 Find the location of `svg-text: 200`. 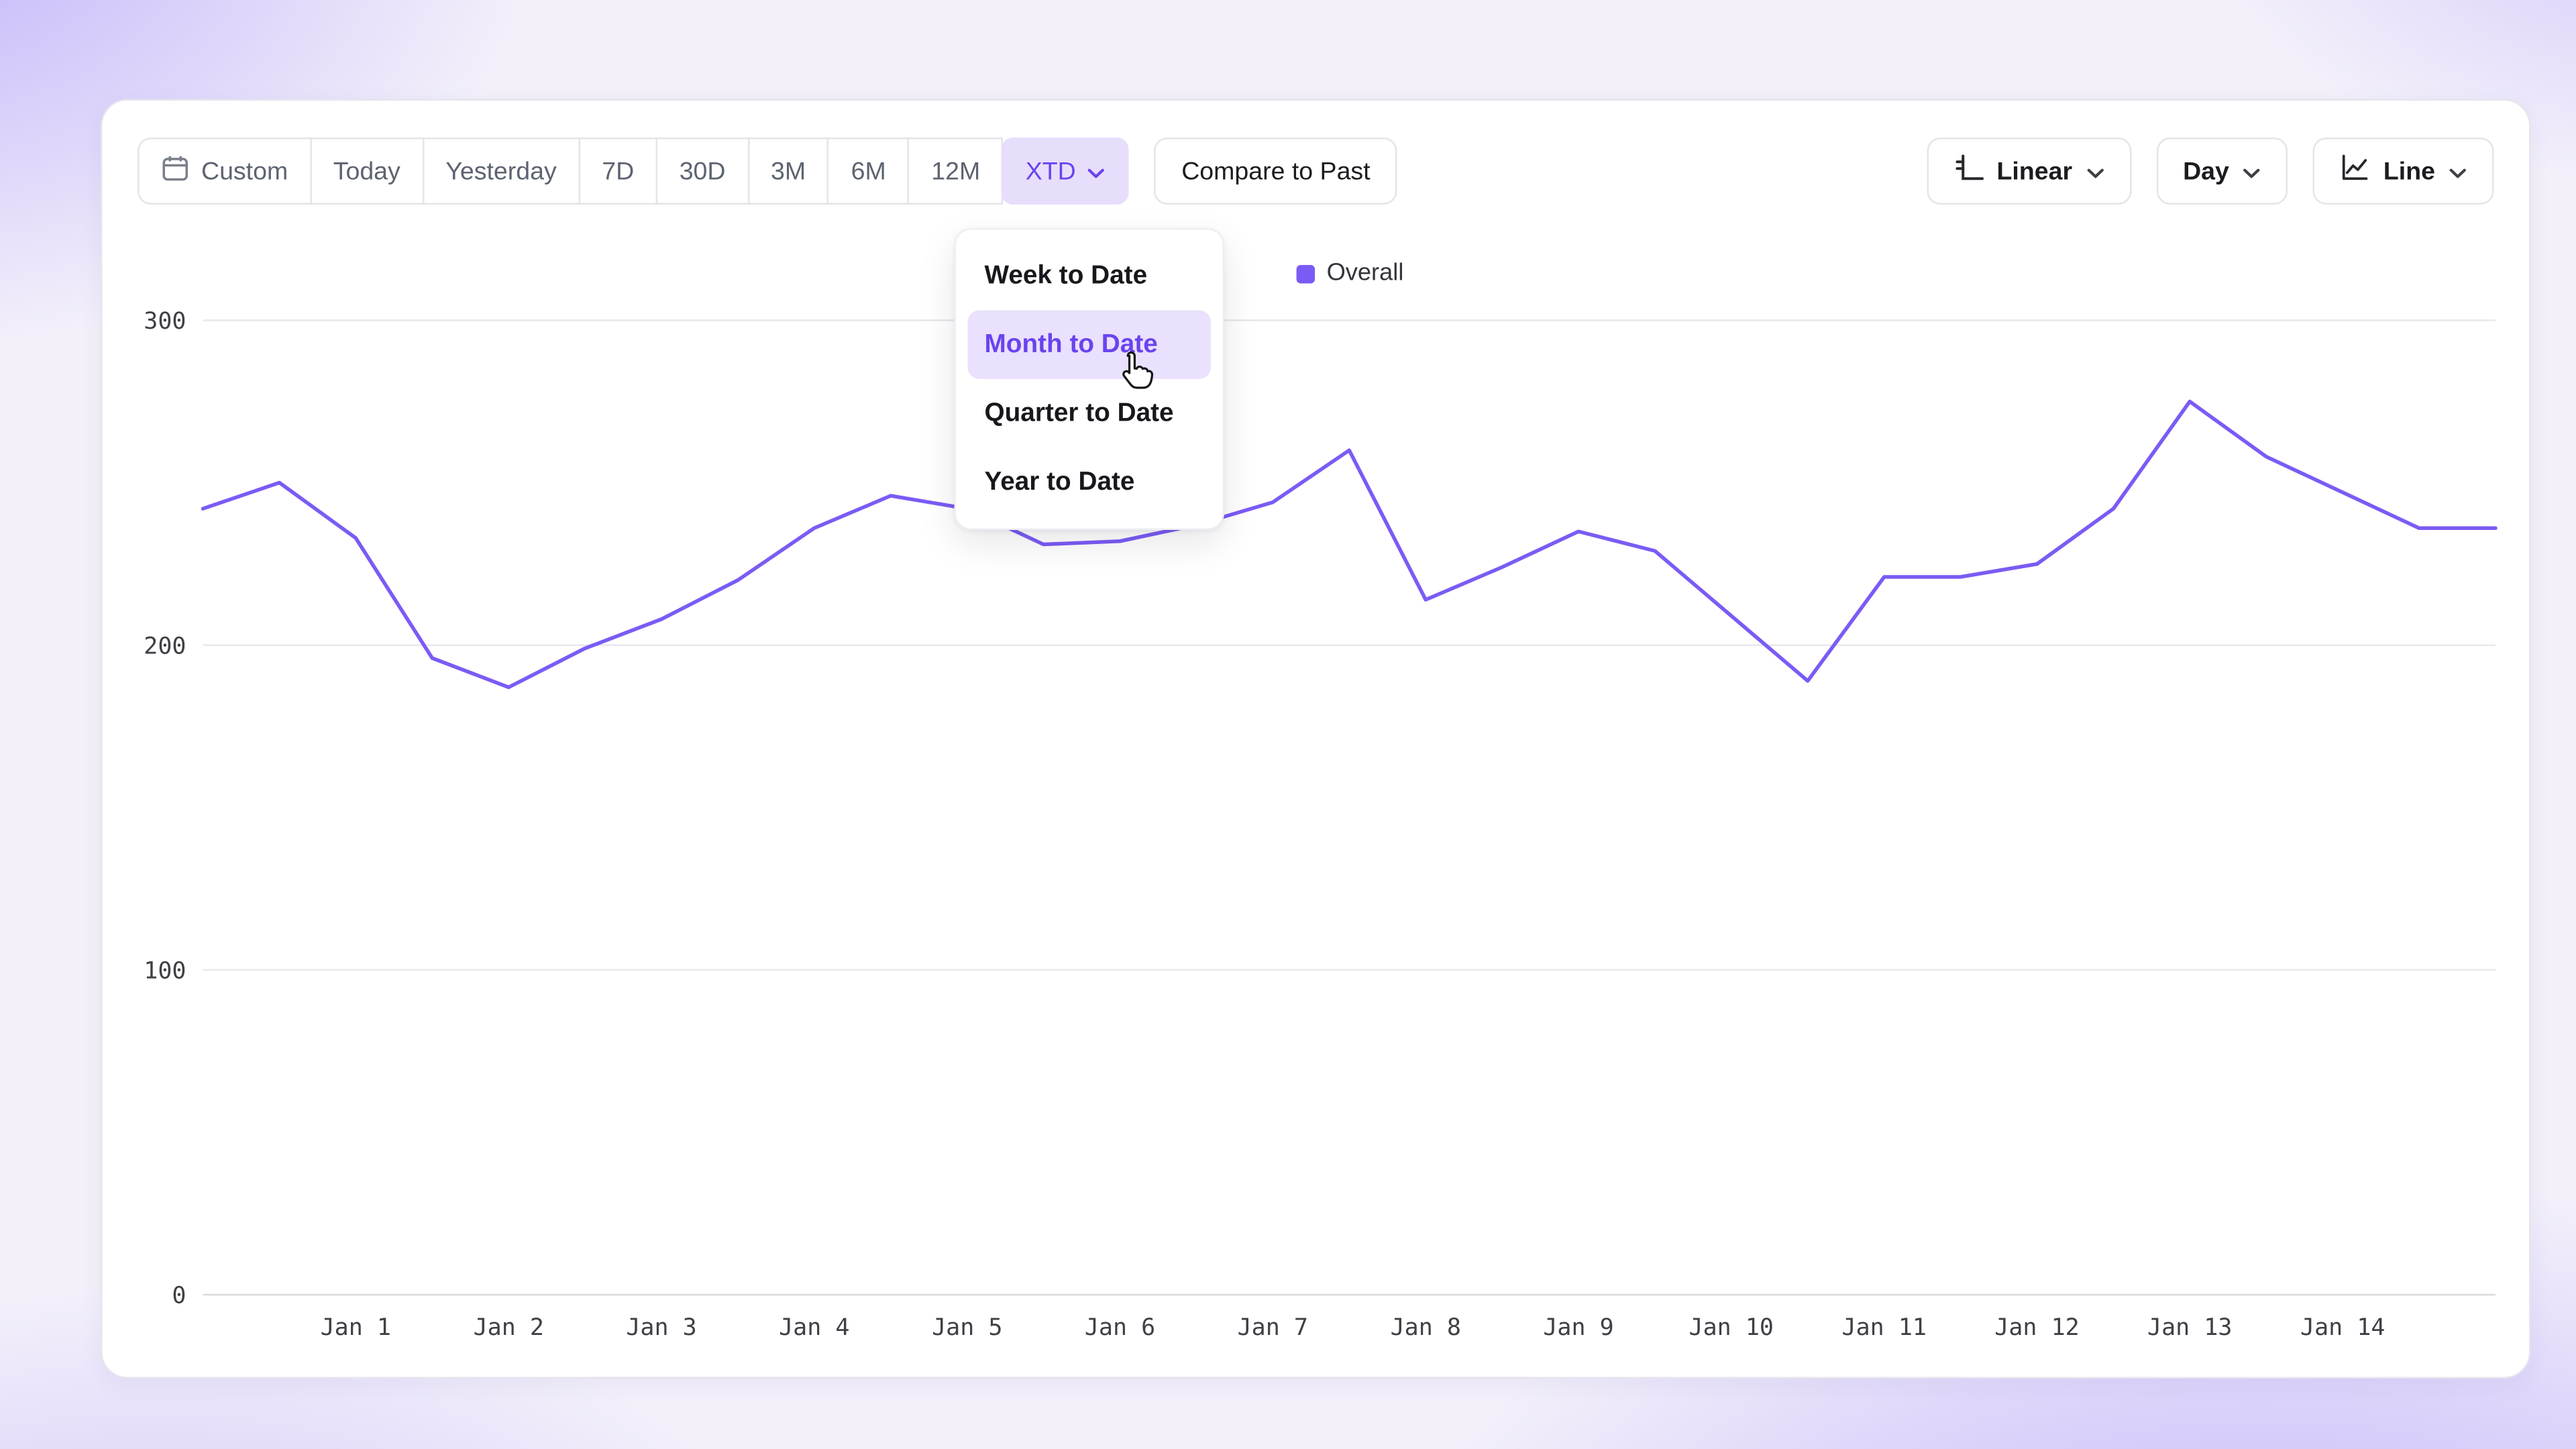

svg-text: 200 is located at coordinates (165, 646).